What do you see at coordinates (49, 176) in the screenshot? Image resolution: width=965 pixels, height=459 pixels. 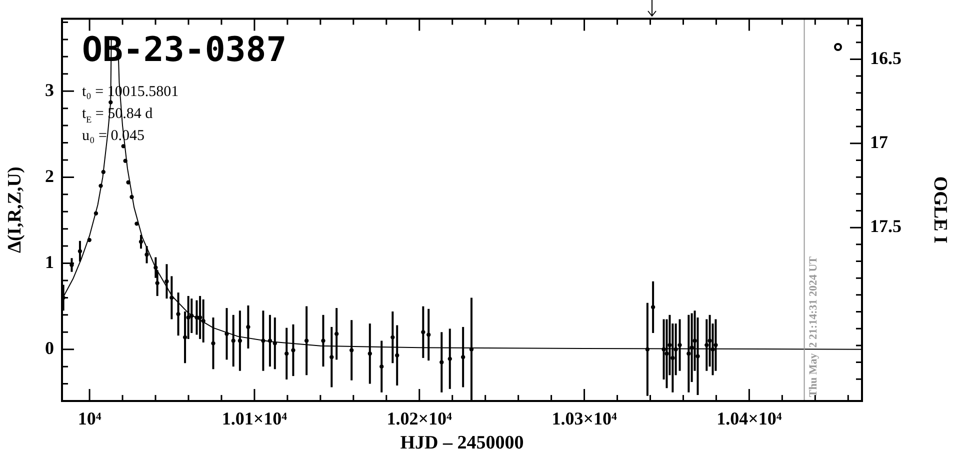 I see `y-tick-label: 2` at bounding box center [49, 176].